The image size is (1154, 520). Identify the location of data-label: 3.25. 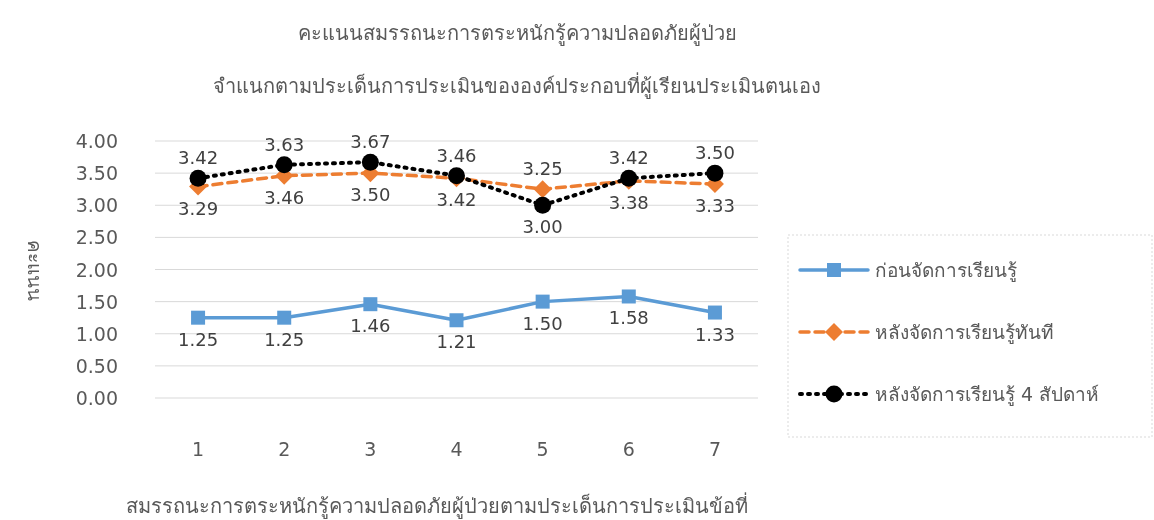
(542, 169).